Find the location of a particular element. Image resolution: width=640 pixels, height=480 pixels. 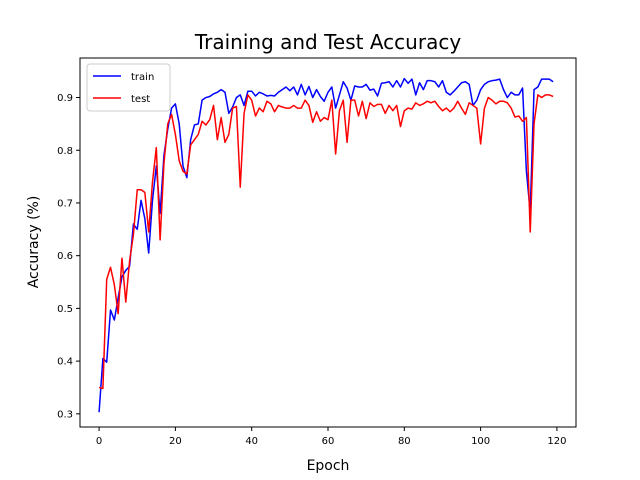

x-tick-label: 20 is located at coordinates (175, 441).